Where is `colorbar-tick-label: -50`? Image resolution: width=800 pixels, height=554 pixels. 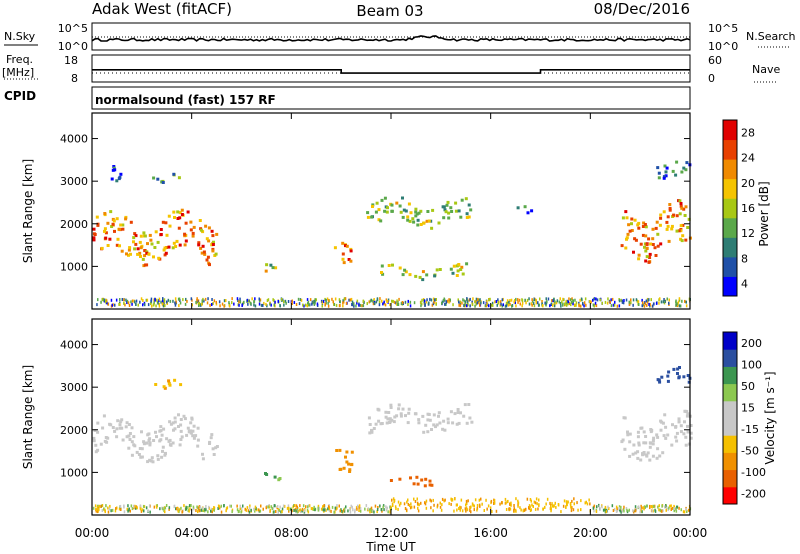
colorbar-tick-label: -50 is located at coordinates (750, 450).